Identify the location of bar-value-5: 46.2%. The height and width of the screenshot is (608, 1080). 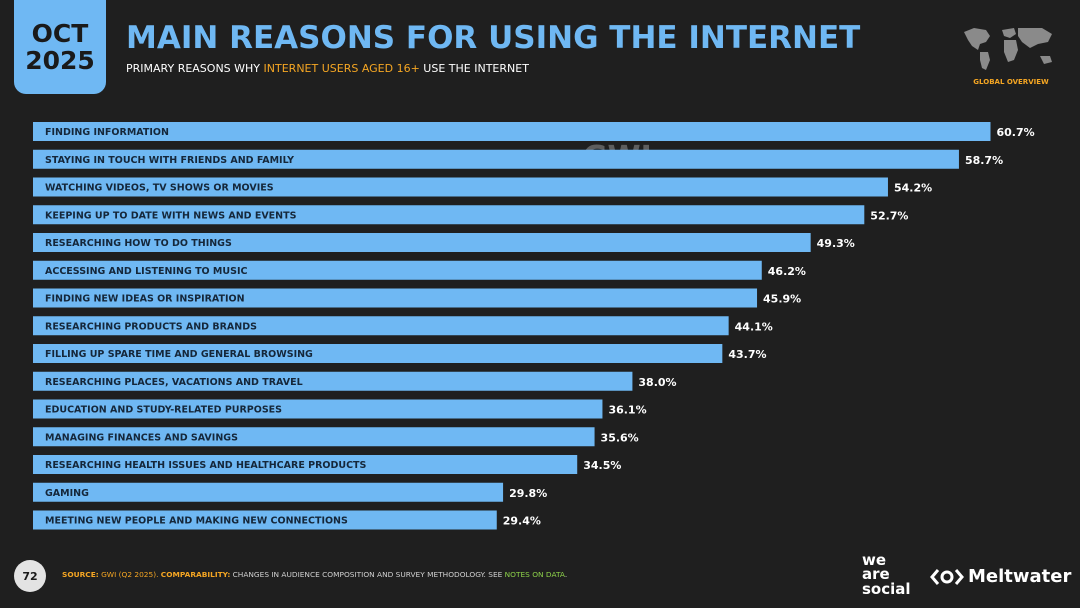
(787, 271).